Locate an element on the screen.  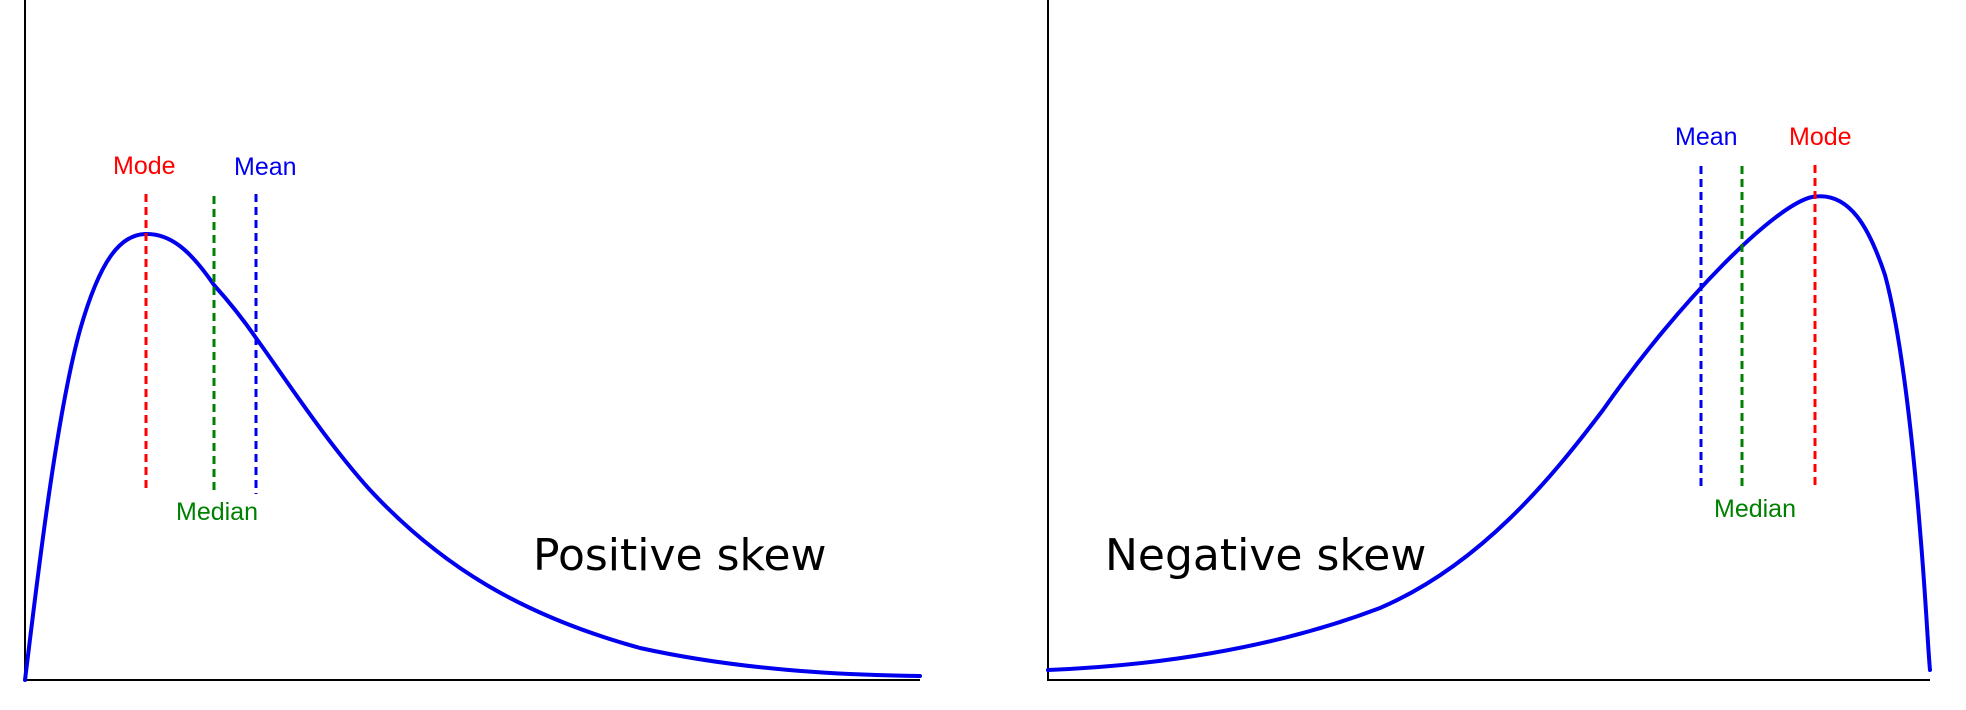
negative-median-label: Median is located at coordinates (1755, 509).